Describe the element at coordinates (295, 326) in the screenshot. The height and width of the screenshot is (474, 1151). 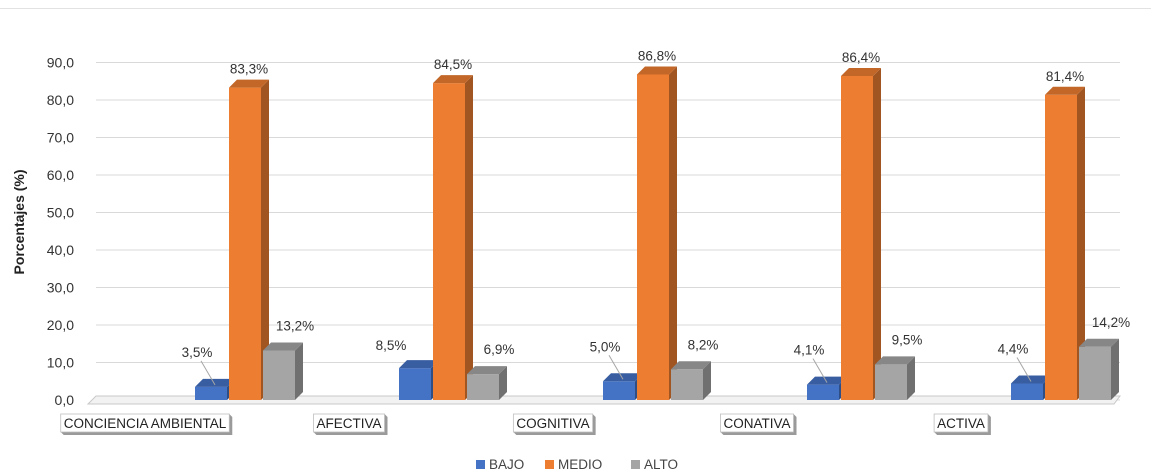
I see `data-label-alto: 13,2%` at that location.